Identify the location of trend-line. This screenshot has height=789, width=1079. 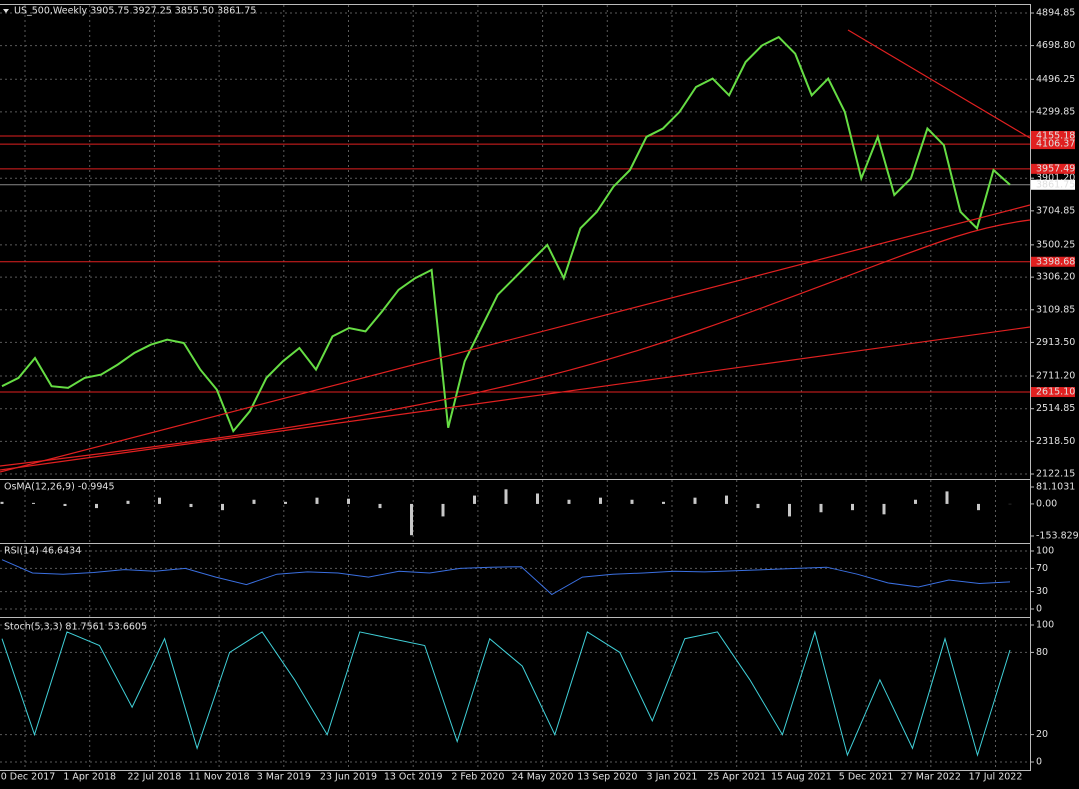
(939, 84).